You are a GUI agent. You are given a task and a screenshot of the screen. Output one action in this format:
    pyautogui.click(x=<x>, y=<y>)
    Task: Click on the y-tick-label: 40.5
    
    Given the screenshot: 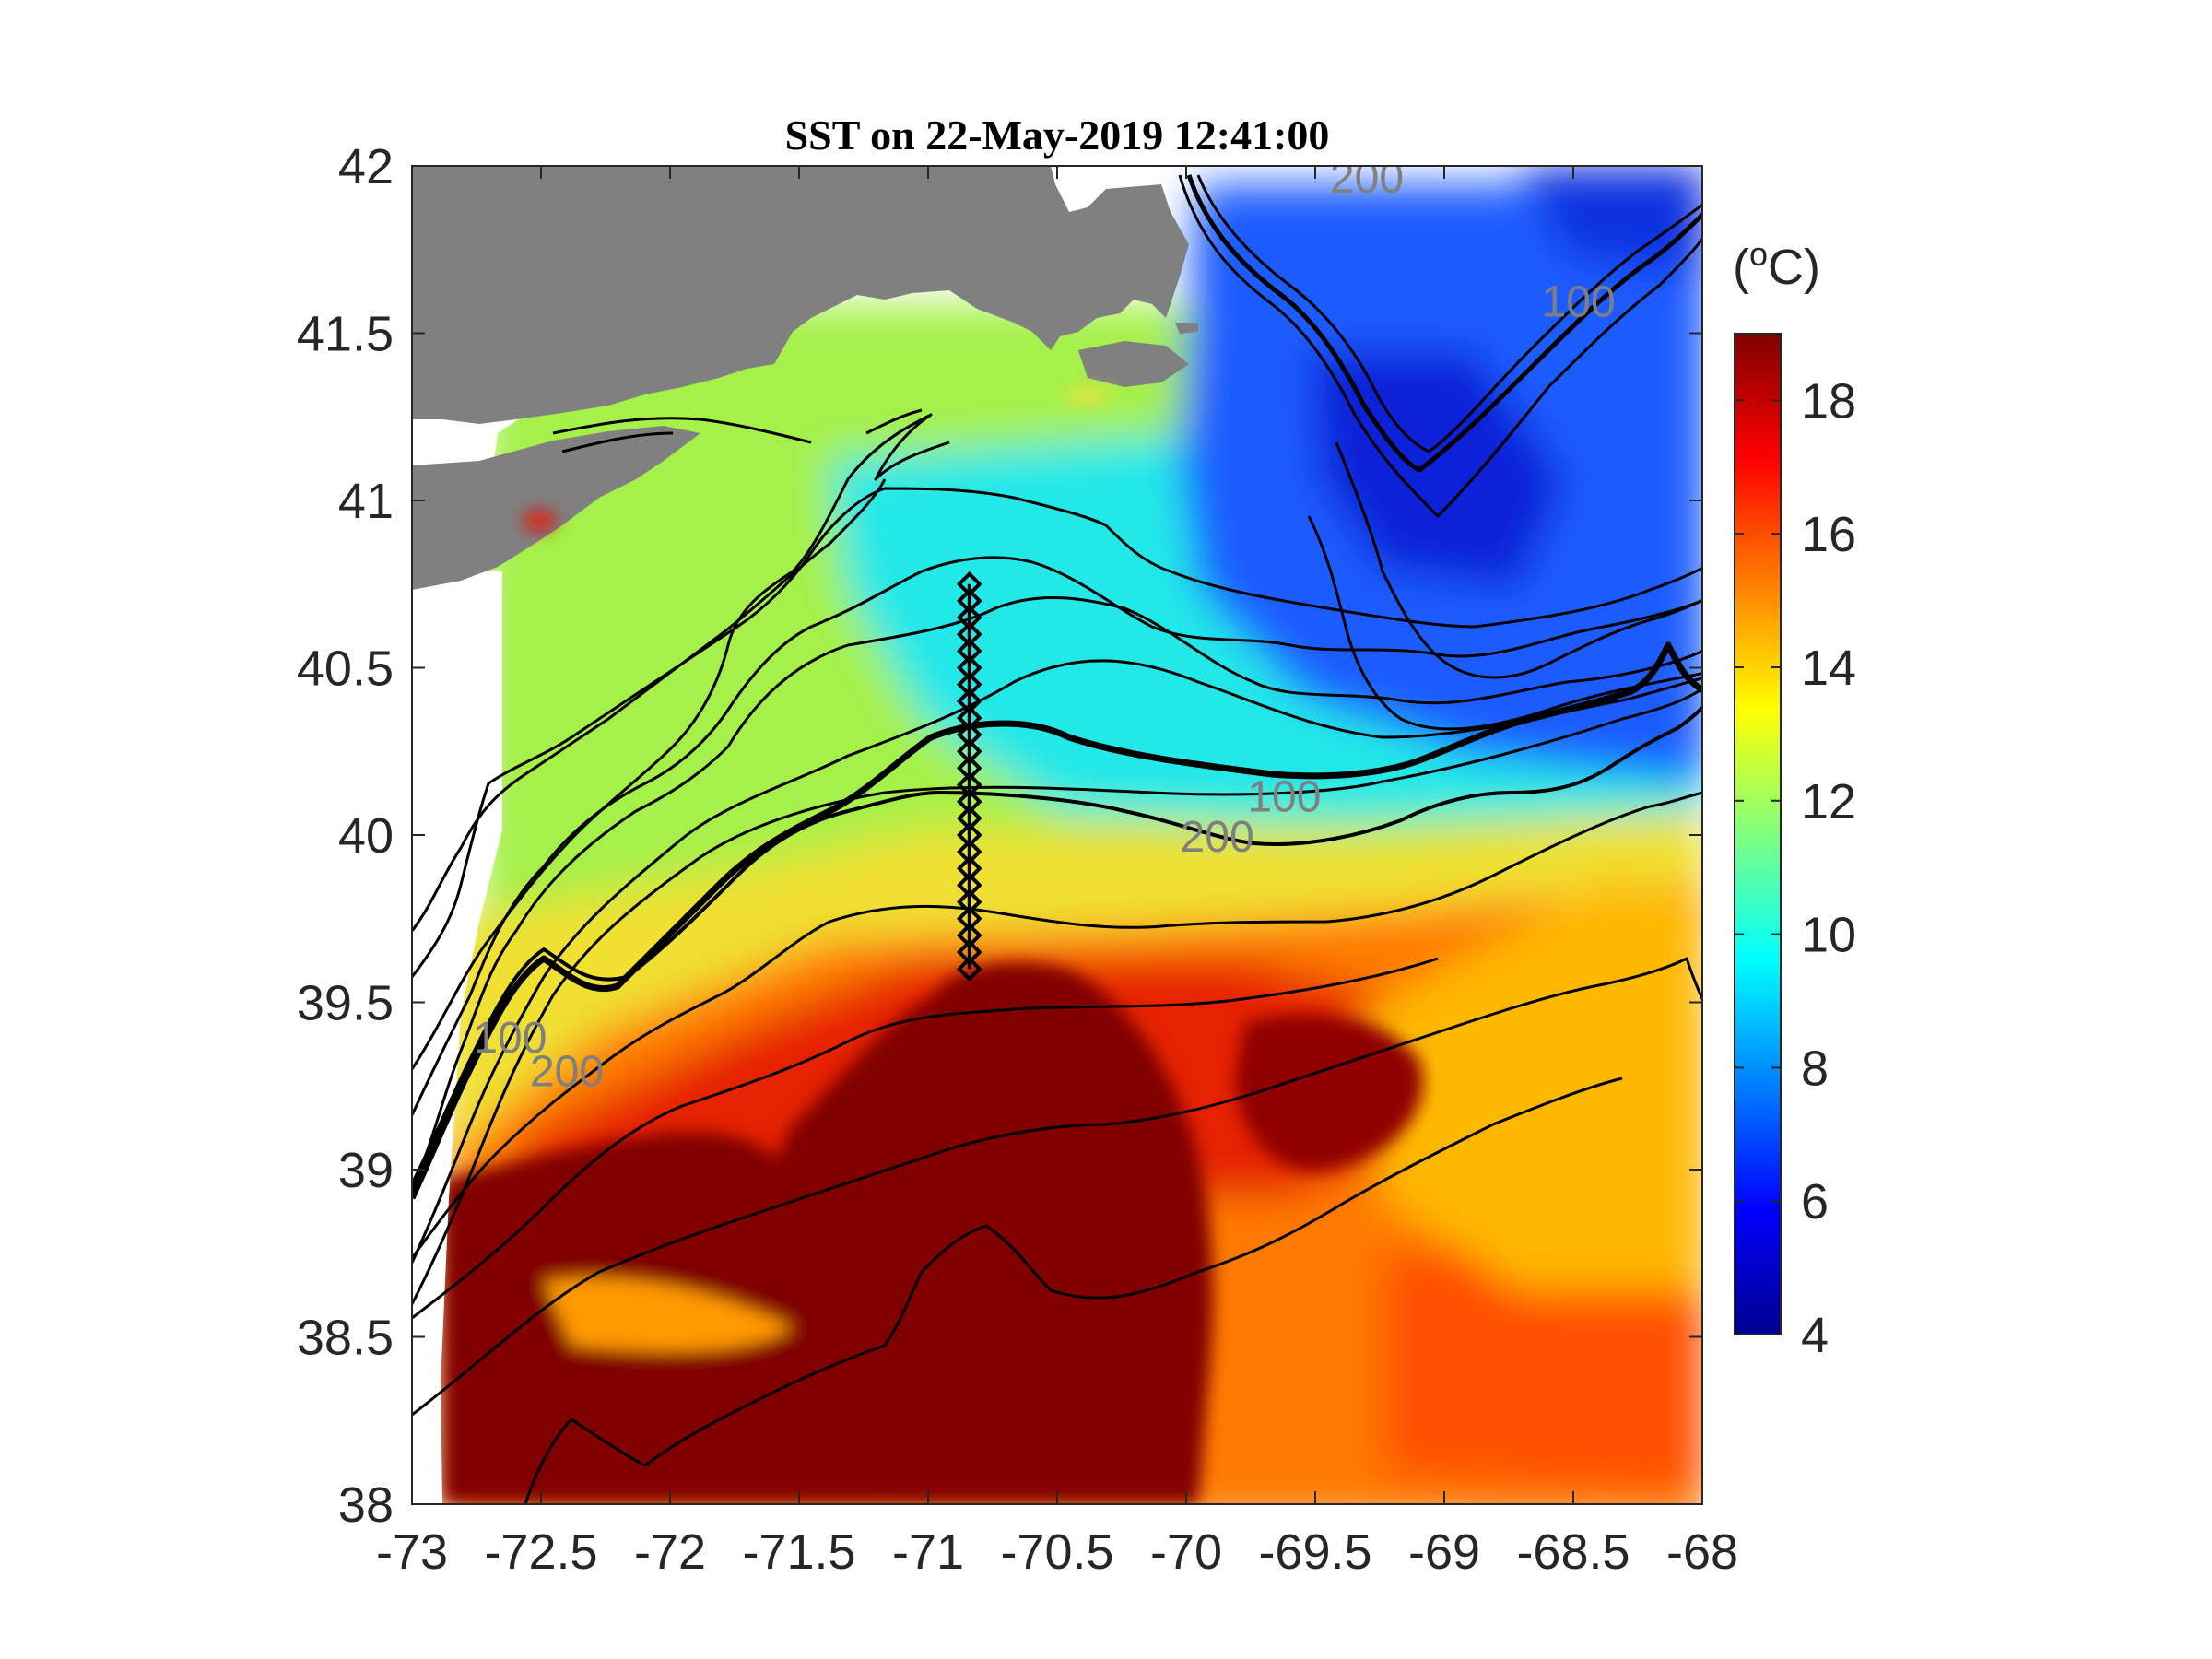 What is the action you would take?
    pyautogui.click(x=345, y=669)
    